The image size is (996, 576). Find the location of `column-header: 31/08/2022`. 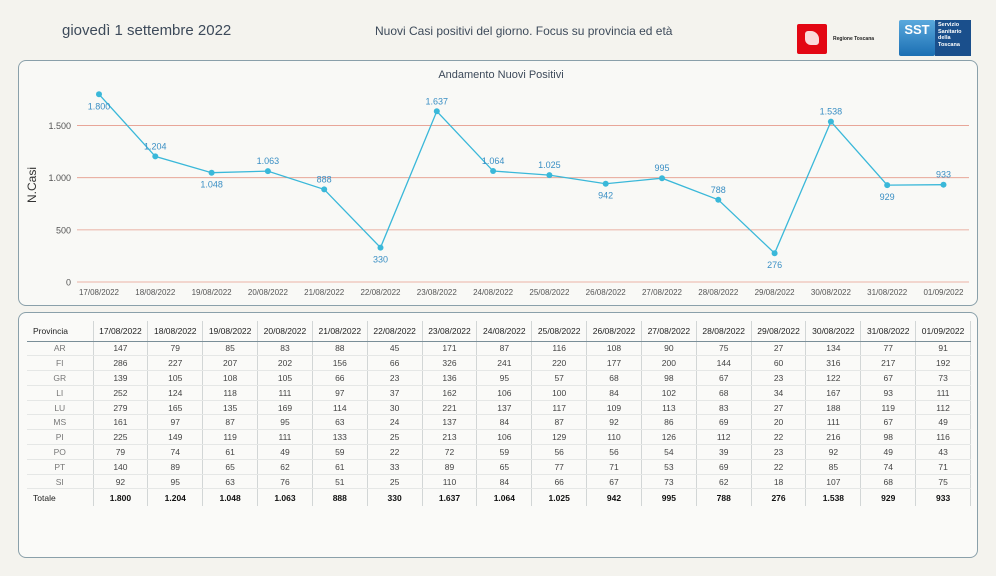

column-header: 31/08/2022 is located at coordinates (888, 331).